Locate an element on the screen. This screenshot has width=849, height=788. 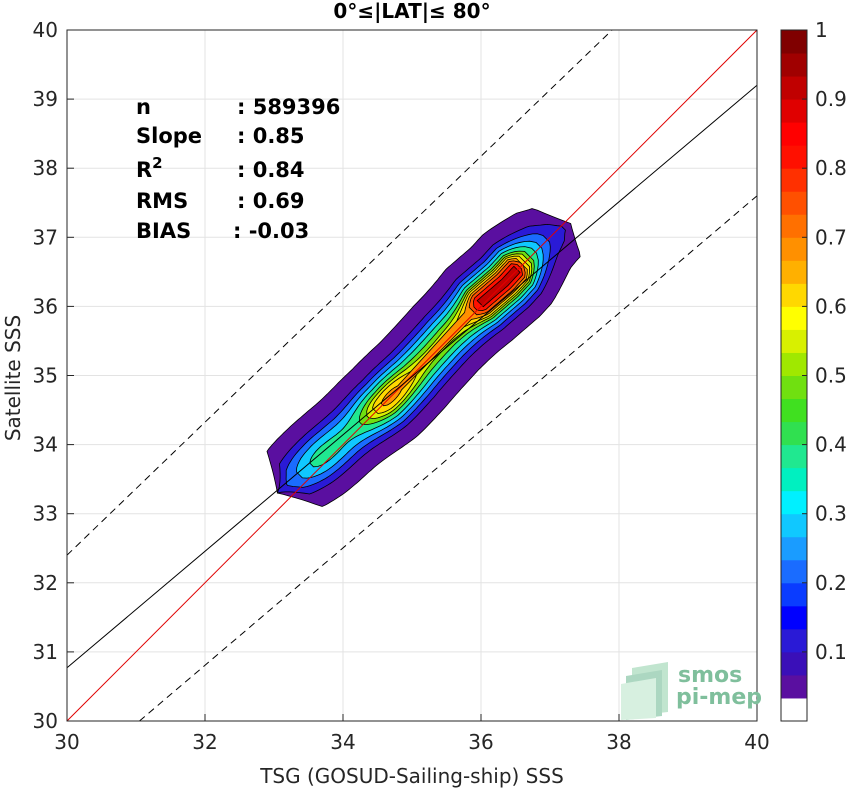
colorbar-ticks: 0.1 0.2 0.3 0.4 0.5 0.6 0.7 0.8 0.9 1 is located at coordinates (824, 341).